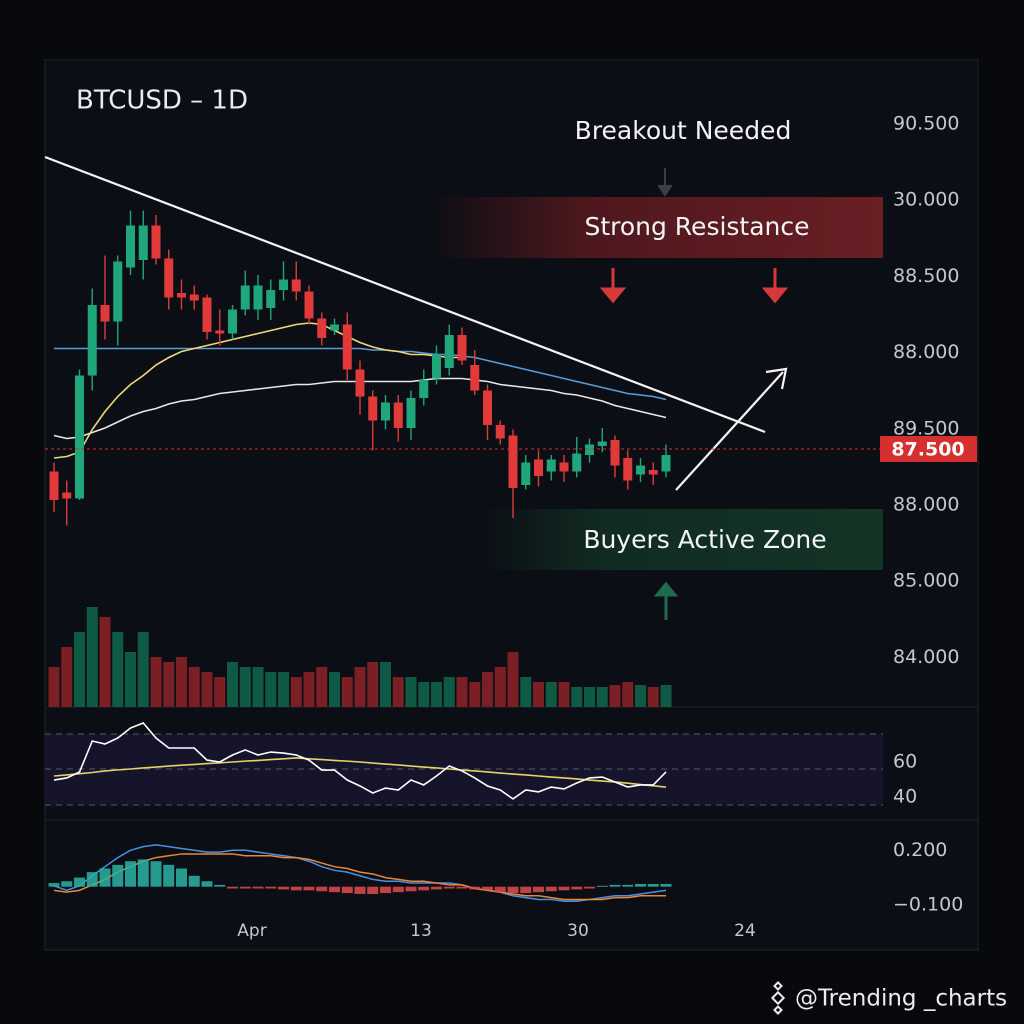 This screenshot has width=1024, height=1024. Describe the element at coordinates (421, 931) in the screenshot. I see `x-axis-label: 13` at that location.